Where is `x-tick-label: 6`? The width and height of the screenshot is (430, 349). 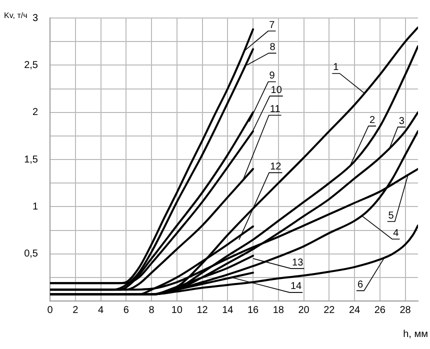 x-tick-label: 6 is located at coordinates (126, 310).